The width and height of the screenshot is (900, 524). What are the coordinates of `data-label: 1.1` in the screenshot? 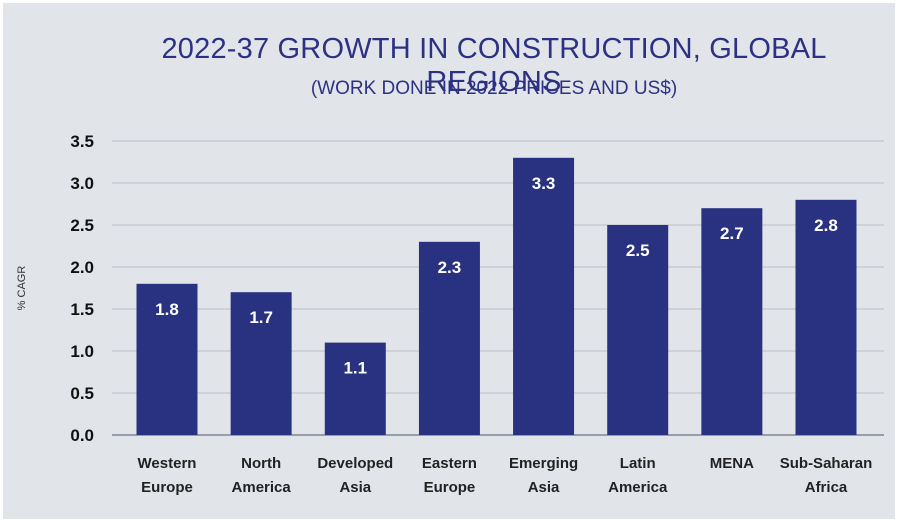 It's located at (355, 368).